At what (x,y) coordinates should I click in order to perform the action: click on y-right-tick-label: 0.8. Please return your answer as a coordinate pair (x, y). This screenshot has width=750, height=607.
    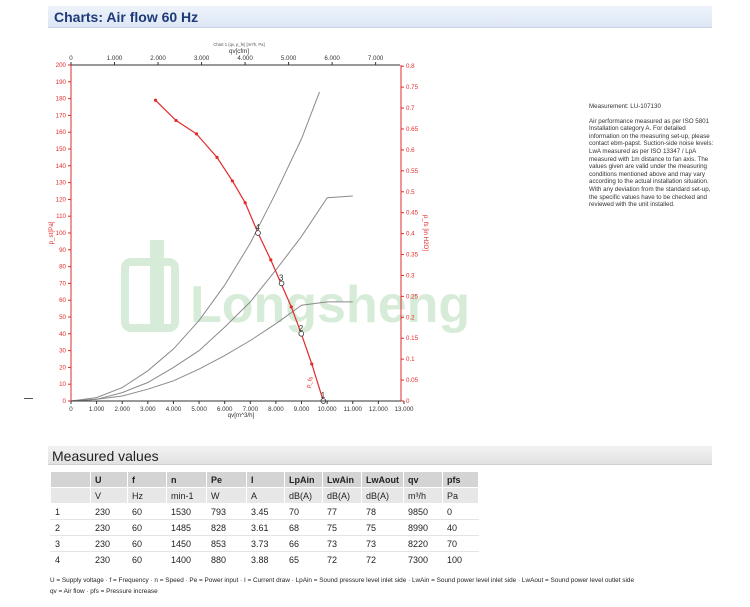
    Looking at the image, I should click on (410, 66).